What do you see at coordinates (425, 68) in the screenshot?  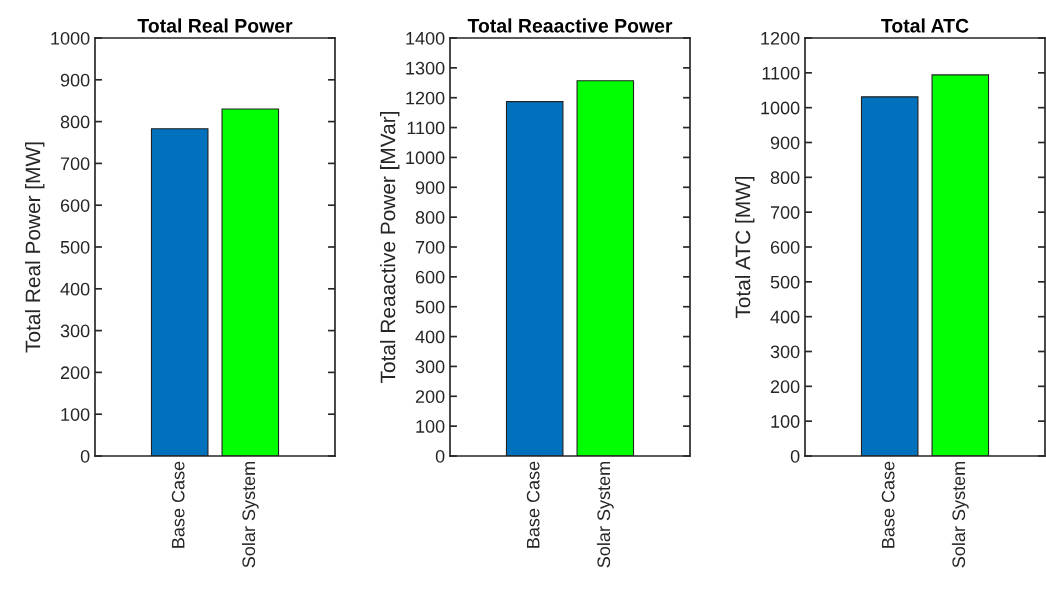 I see `y-tick-label: 1300` at bounding box center [425, 68].